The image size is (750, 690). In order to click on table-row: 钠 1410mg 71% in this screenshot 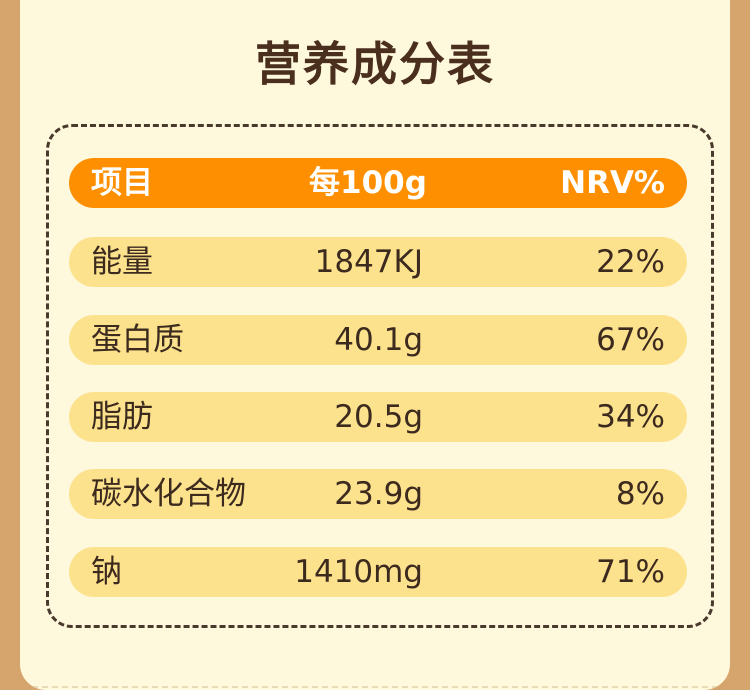, I will do `click(378, 572)`.